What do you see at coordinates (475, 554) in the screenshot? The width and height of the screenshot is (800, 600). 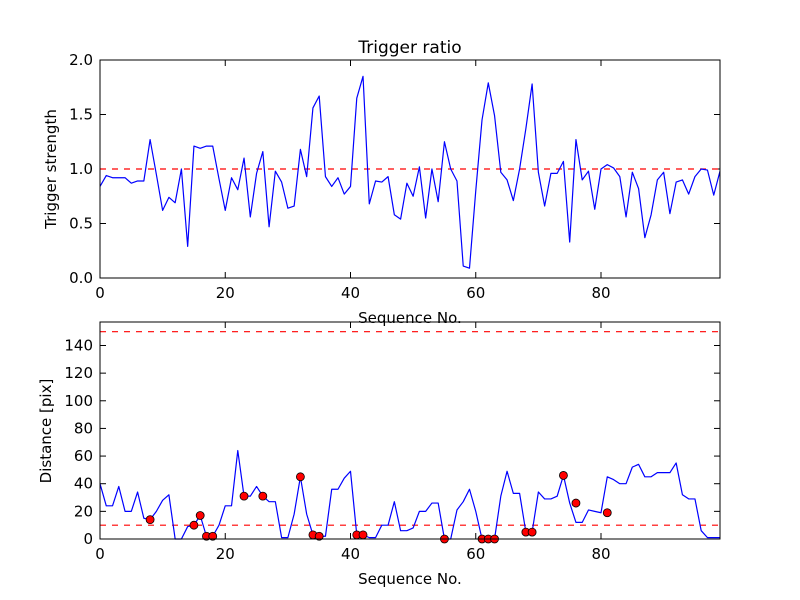 I see `bottom-x-tick-label: 60` at bounding box center [475, 554].